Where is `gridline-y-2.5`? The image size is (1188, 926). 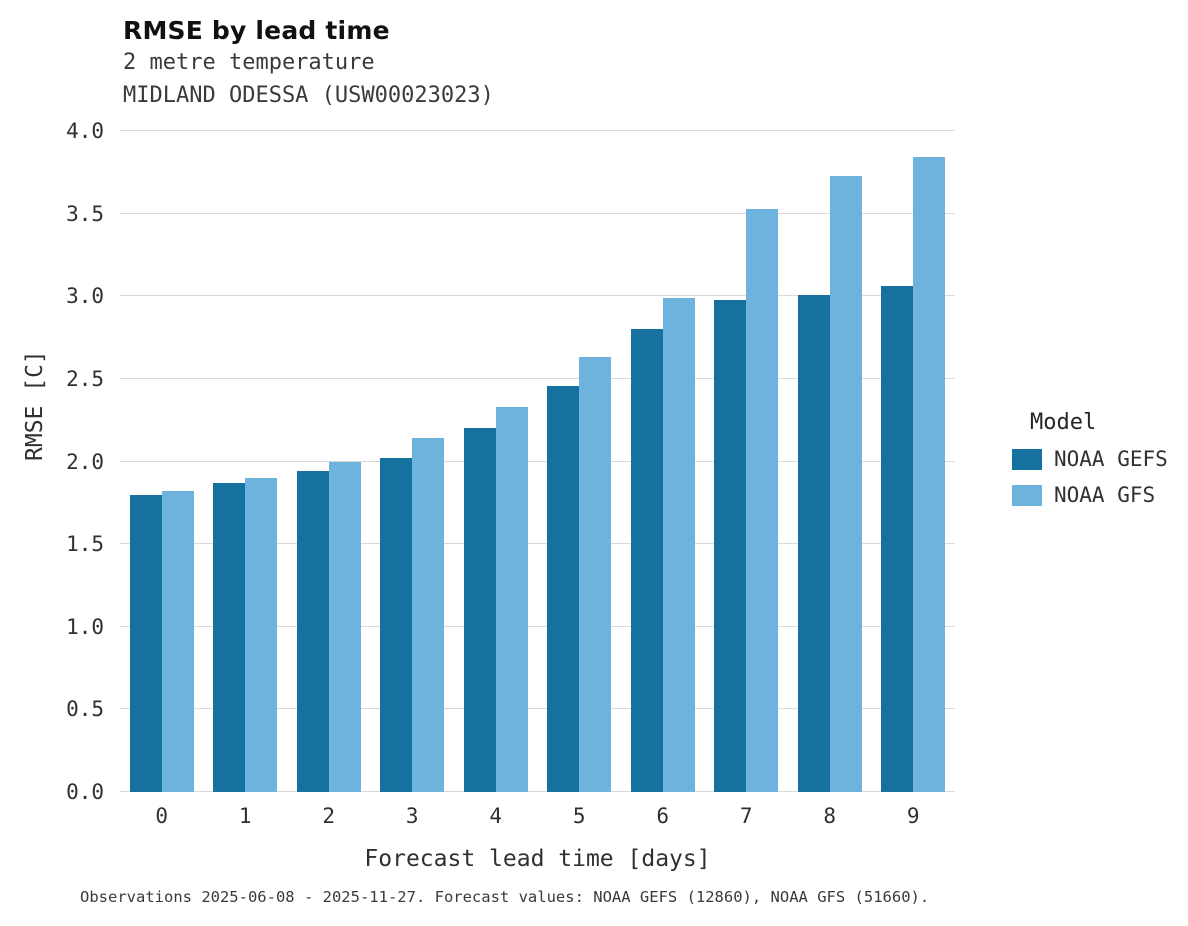
gridline-y-2.5 is located at coordinates (537, 378).